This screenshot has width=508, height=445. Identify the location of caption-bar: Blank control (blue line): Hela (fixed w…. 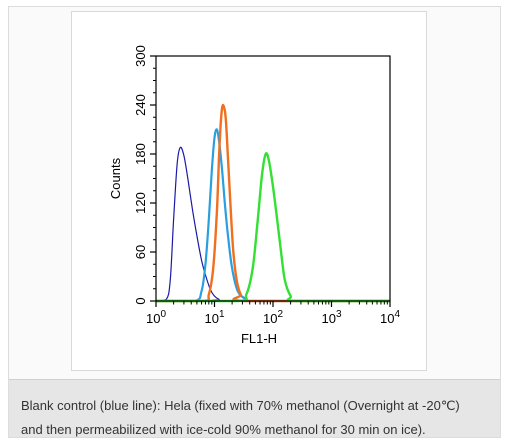
(254, 408).